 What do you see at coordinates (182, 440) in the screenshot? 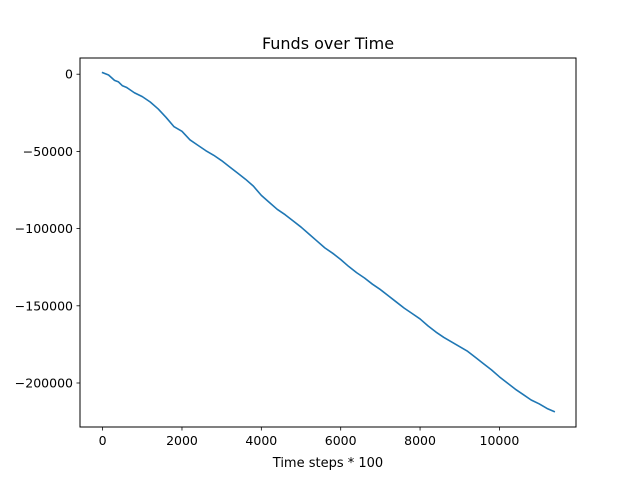
I see `x-tick-label: 2000` at bounding box center [182, 440].